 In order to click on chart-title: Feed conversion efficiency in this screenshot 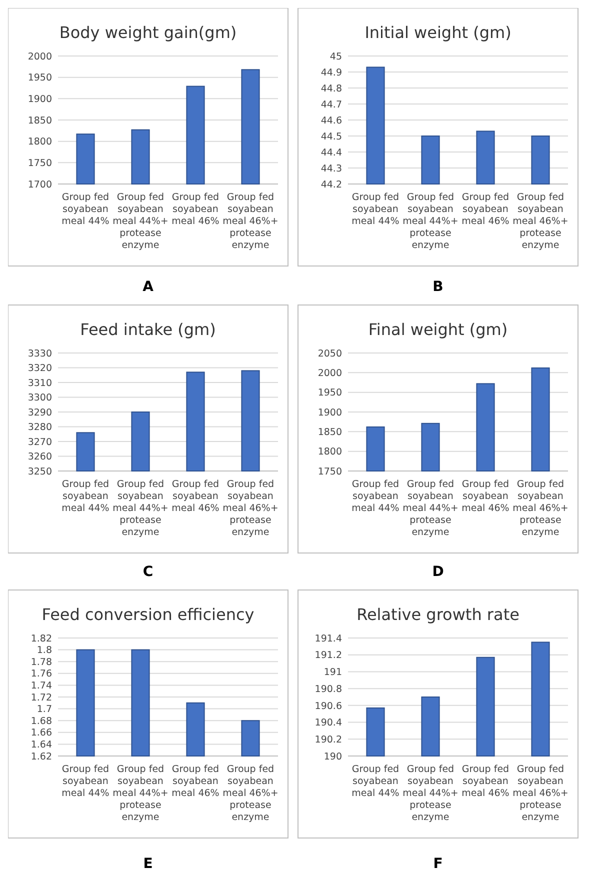, I will do `click(148, 614)`.